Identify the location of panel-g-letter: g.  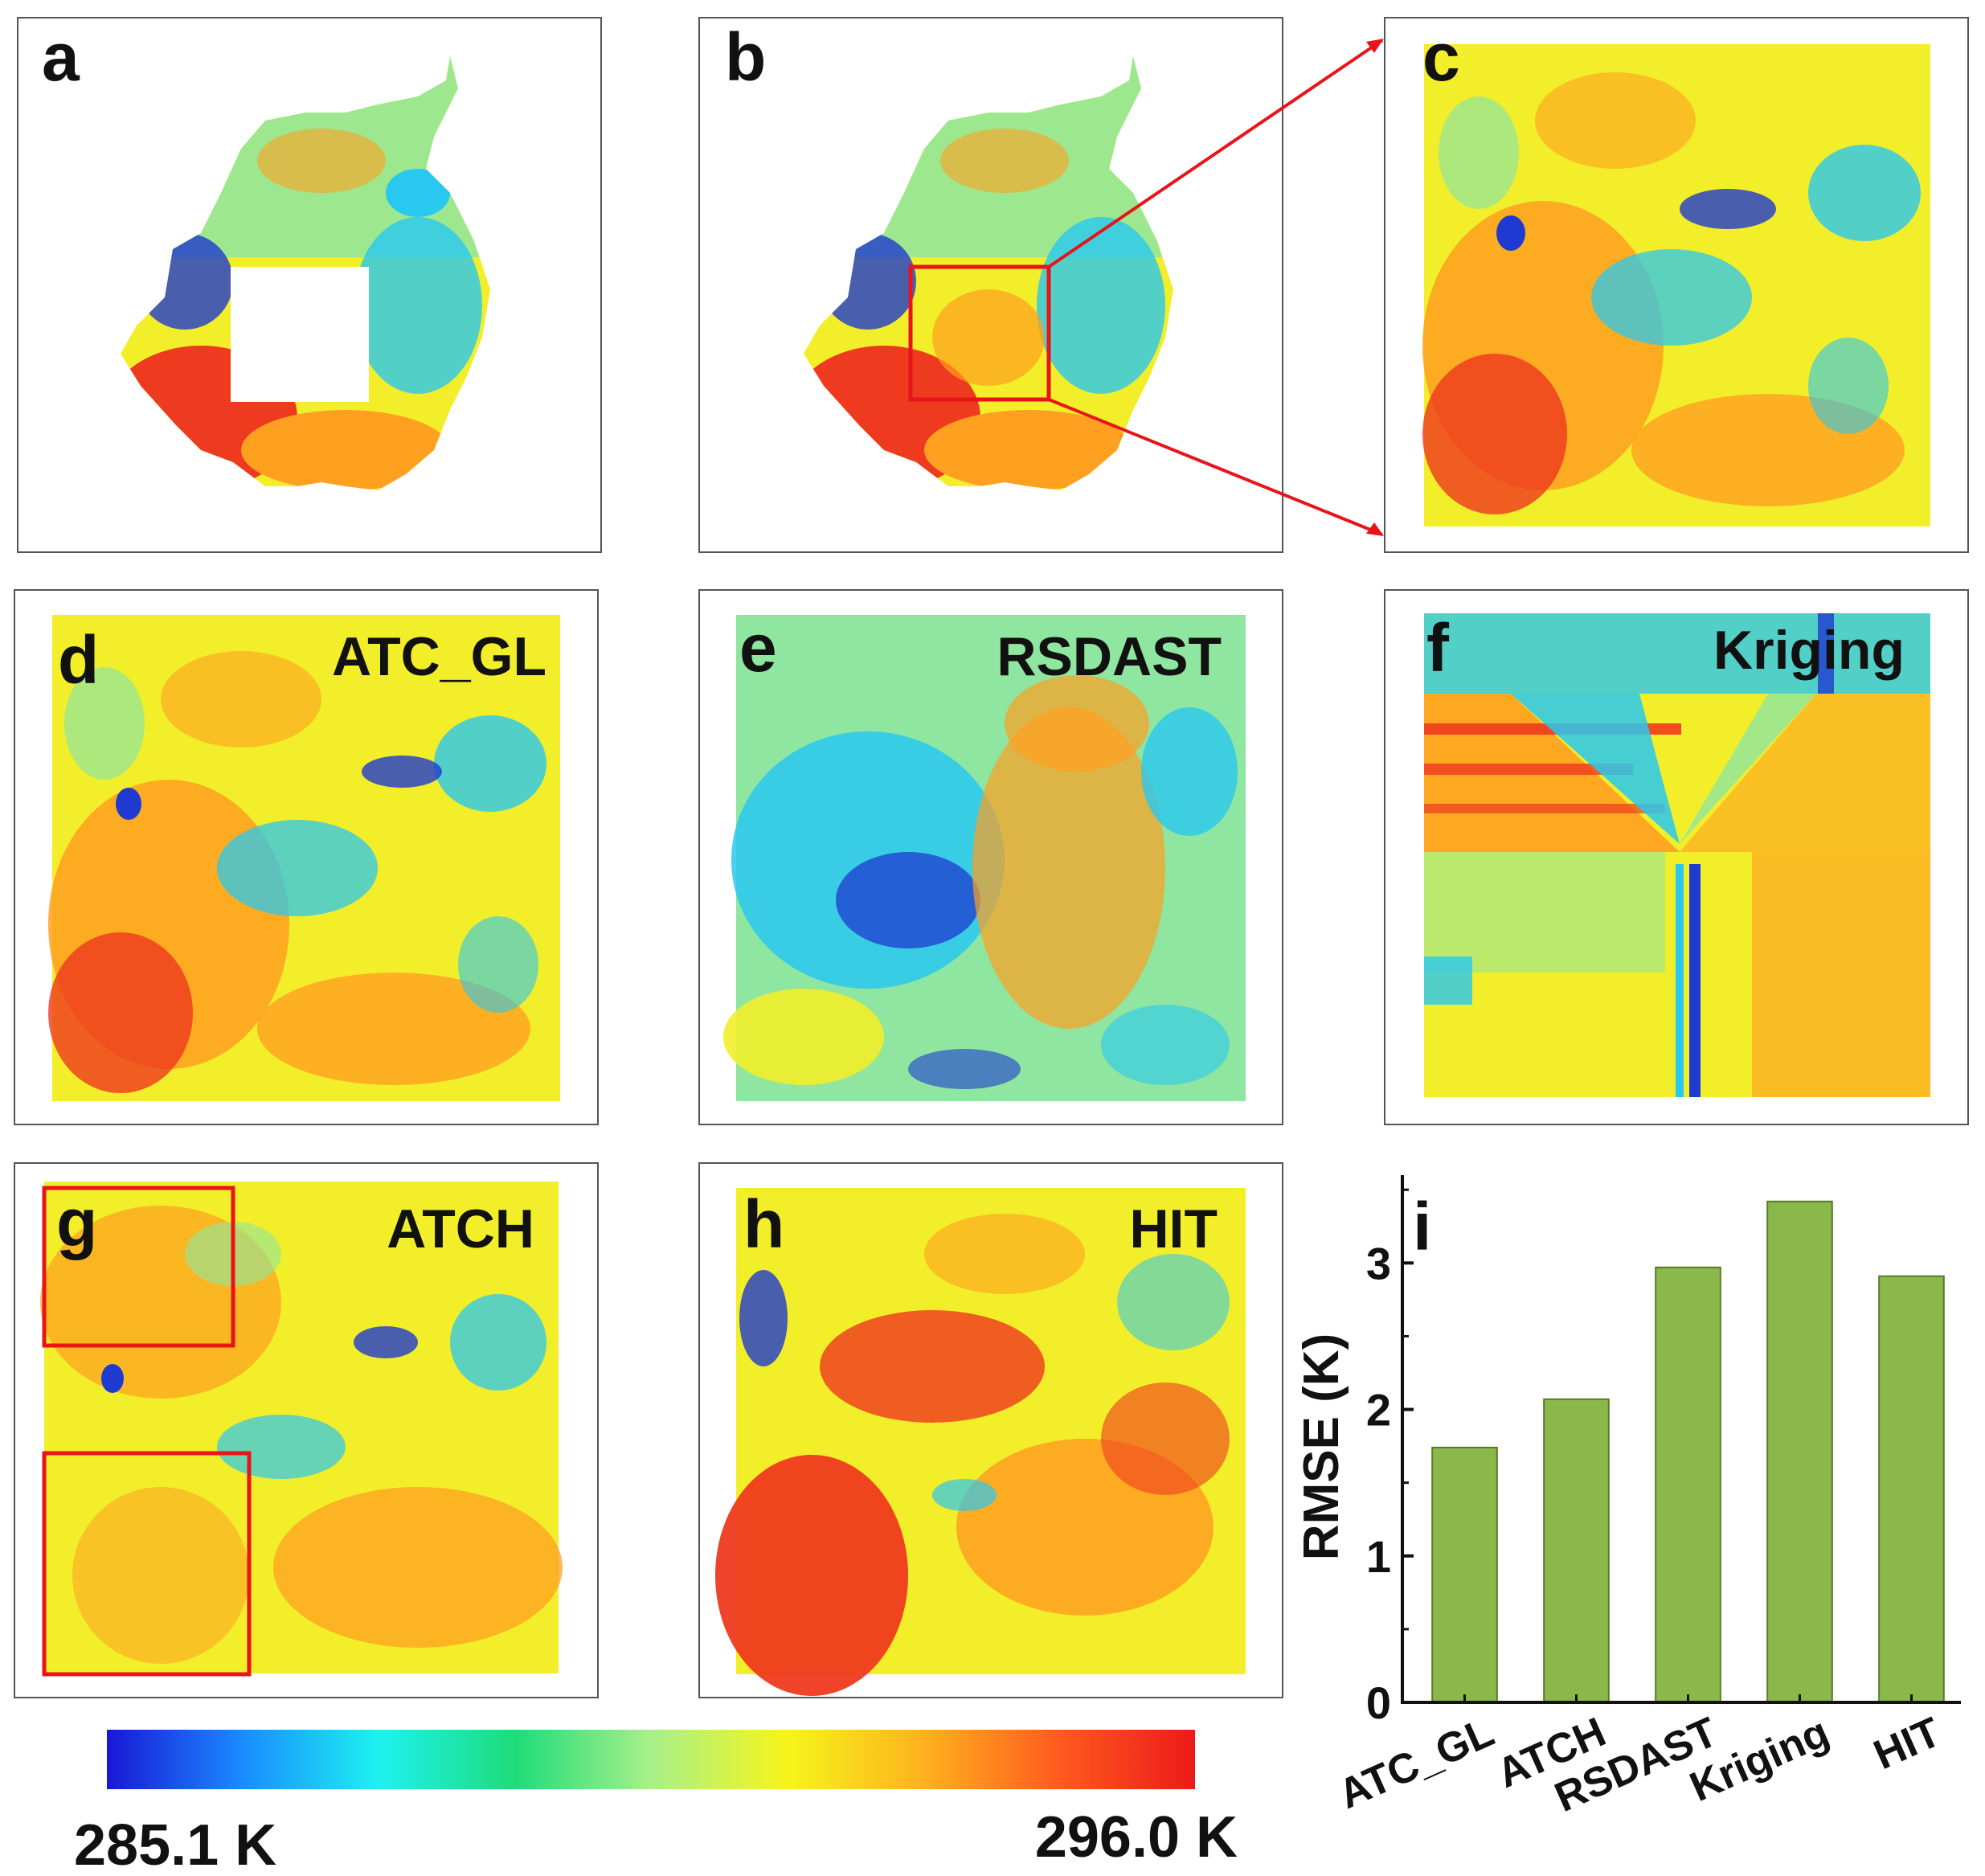
(76, 1222).